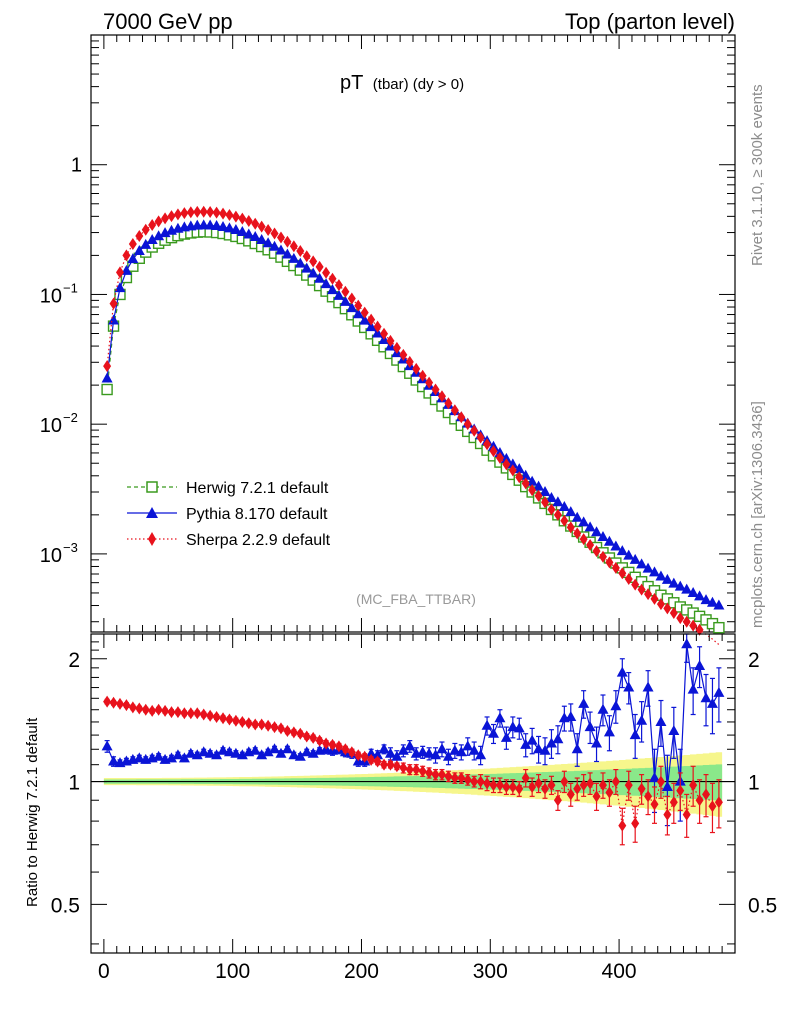 The height and width of the screenshot is (1024, 786). Describe the element at coordinates (152, 487) in the screenshot. I see `legend-marker-open-square` at that location.